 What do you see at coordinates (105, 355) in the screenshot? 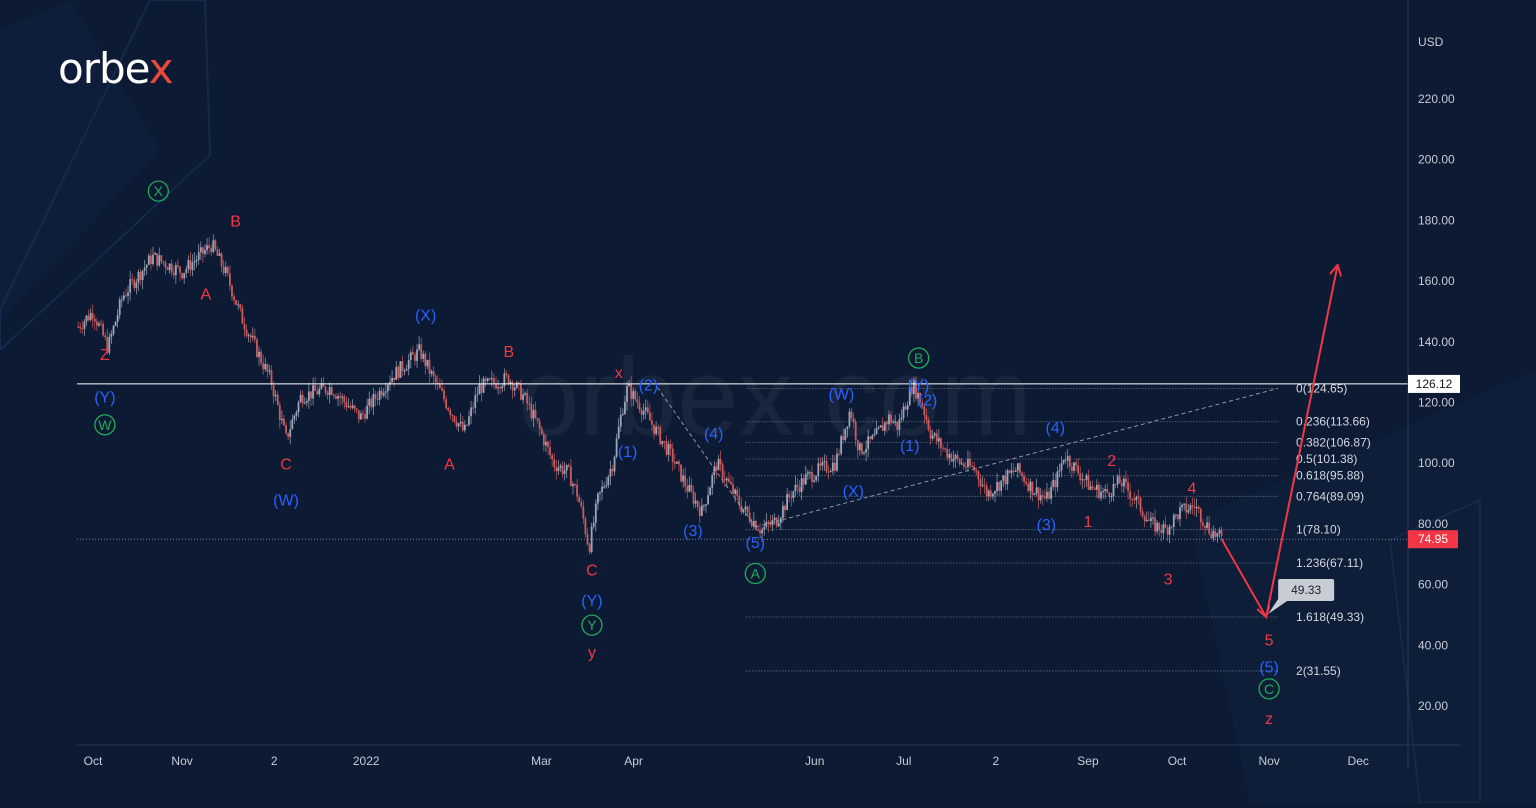
I see `wave-label: Z` at bounding box center [105, 355].